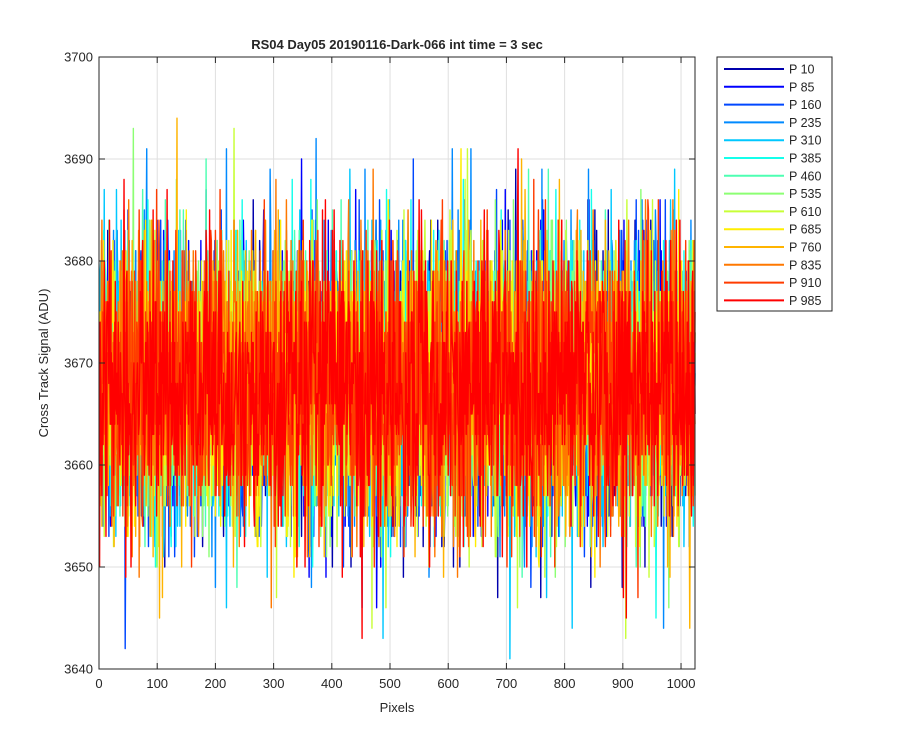  Describe the element at coordinates (802, 87) in the screenshot. I see `legend-label: P 85` at that location.